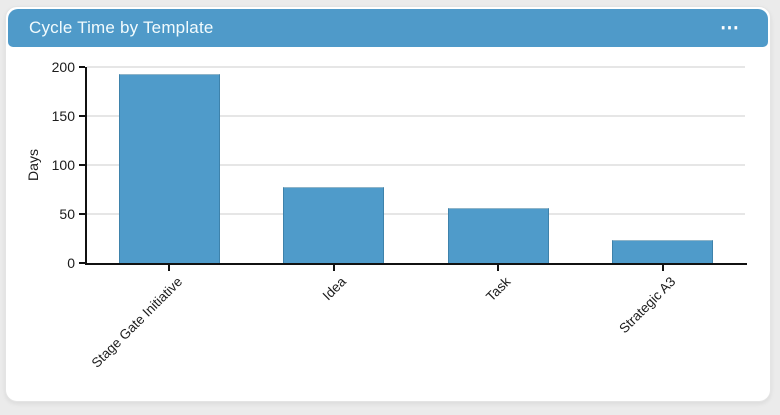  What do you see at coordinates (663, 251) in the screenshot?
I see `bar-strategic-a3` at bounding box center [663, 251].